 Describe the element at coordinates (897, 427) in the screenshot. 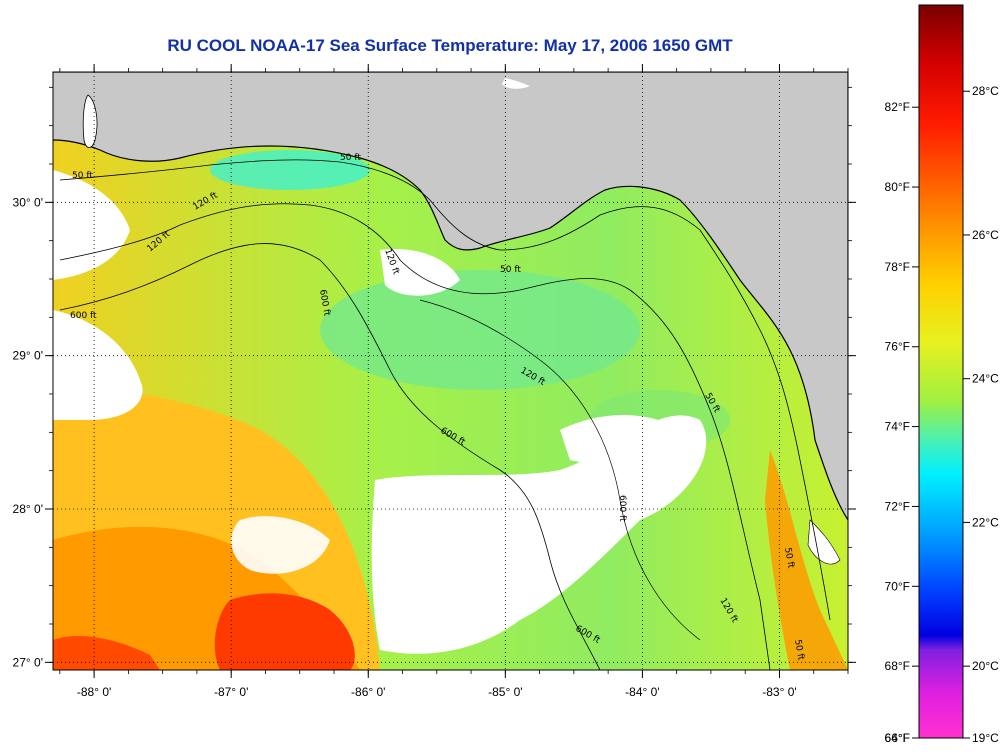

I see `colorbar-f-label: 74°F` at that location.